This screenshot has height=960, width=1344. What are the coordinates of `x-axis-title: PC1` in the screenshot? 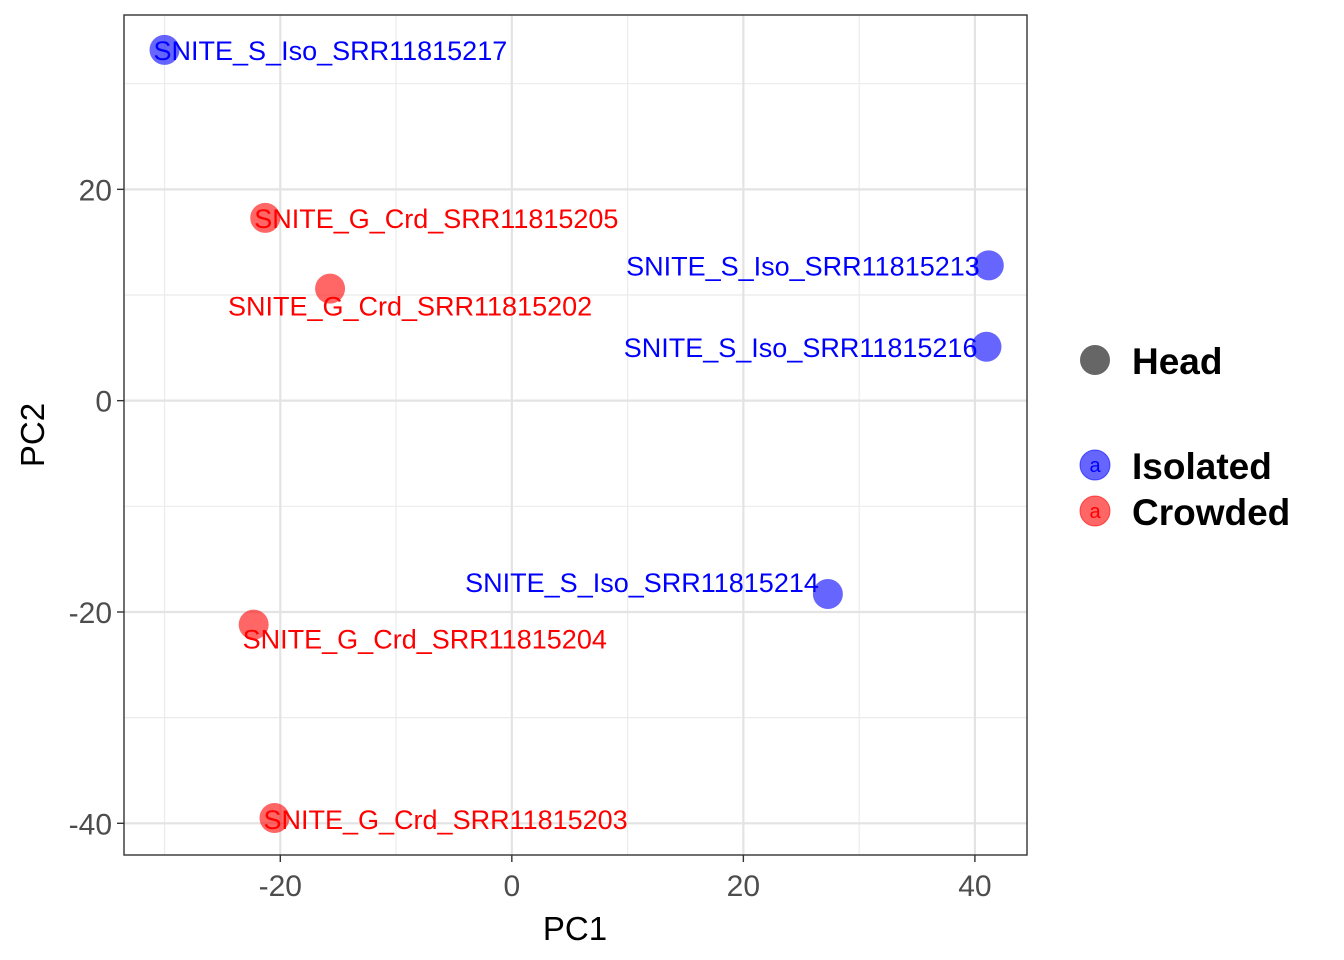 It's located at (575, 928).